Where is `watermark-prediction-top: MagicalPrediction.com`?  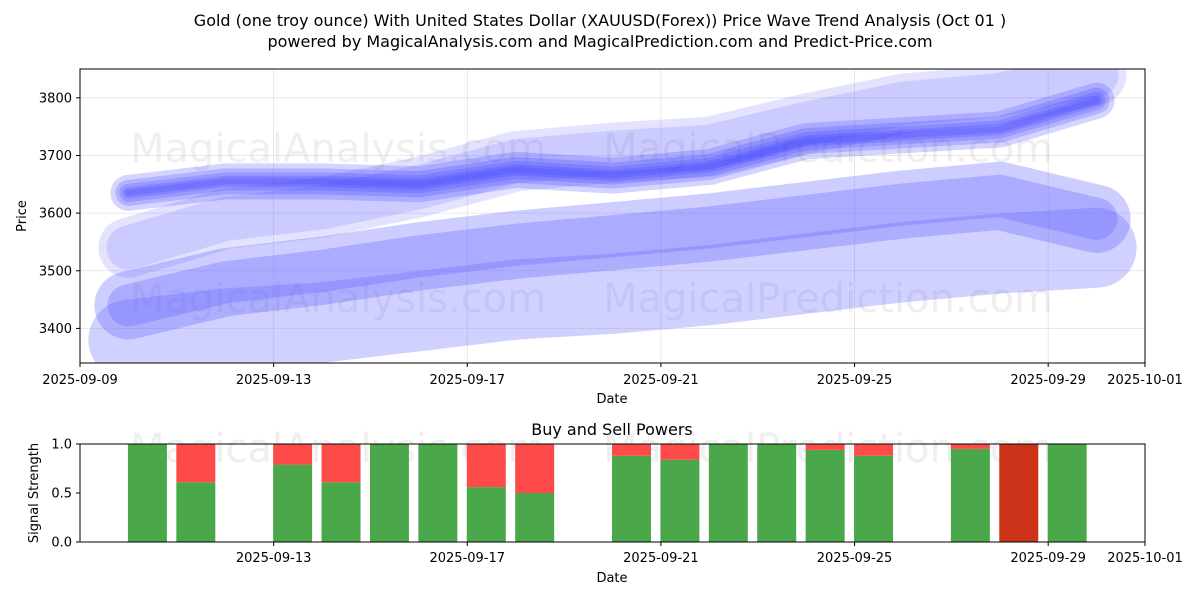
watermark-prediction-top: MagicalPrediction.com is located at coordinates (828, 149).